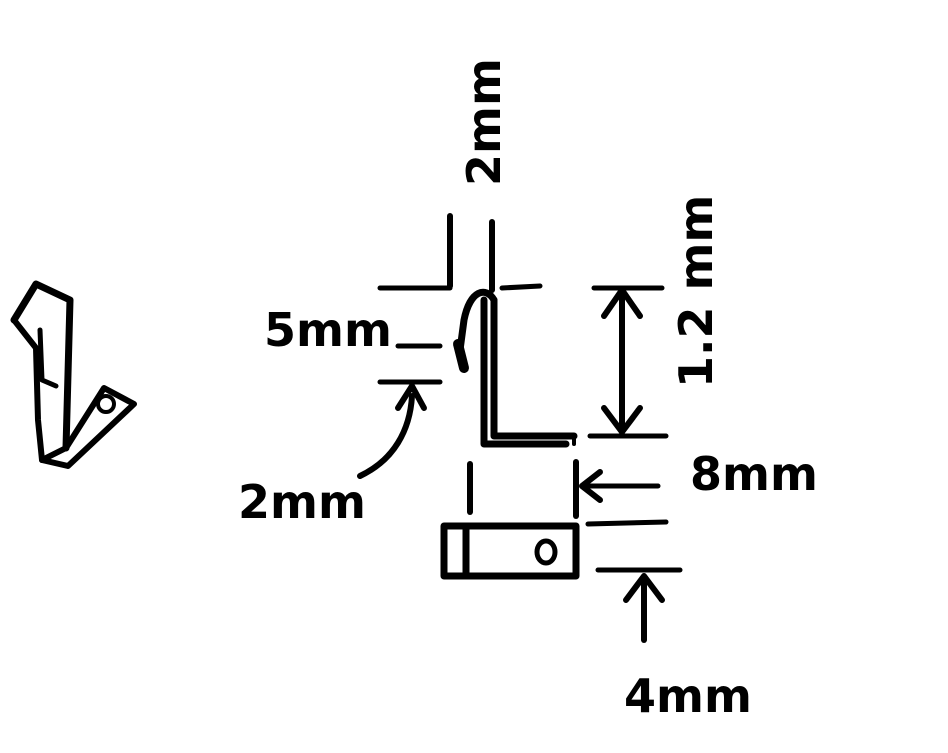 The width and height of the screenshot is (948, 753). I want to click on bottom-view, so click(510, 551).